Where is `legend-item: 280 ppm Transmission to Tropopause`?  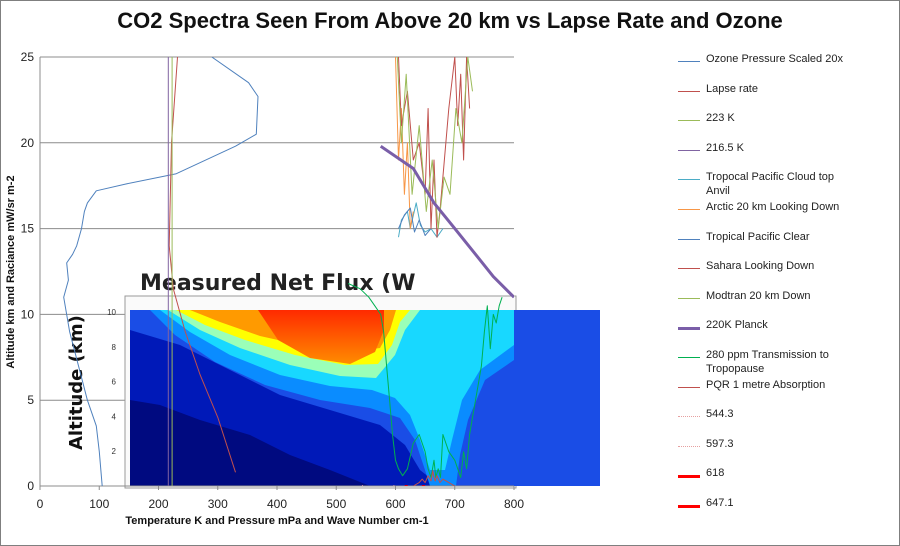
legend-item: 280 ppm Transmission to Tropopause is located at coordinates (786, 361).